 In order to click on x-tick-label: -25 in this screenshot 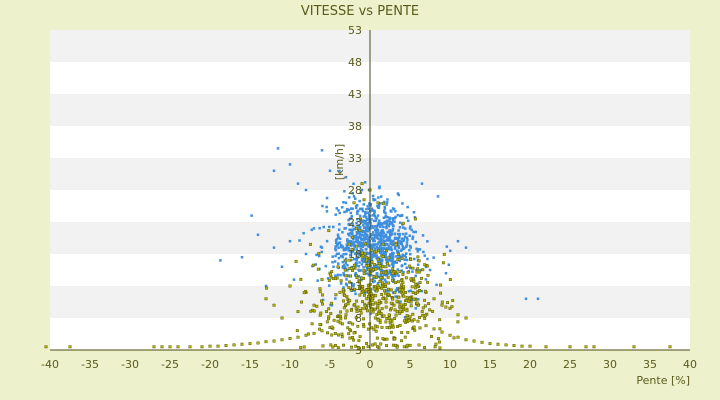, I will do `click(170, 364)`.